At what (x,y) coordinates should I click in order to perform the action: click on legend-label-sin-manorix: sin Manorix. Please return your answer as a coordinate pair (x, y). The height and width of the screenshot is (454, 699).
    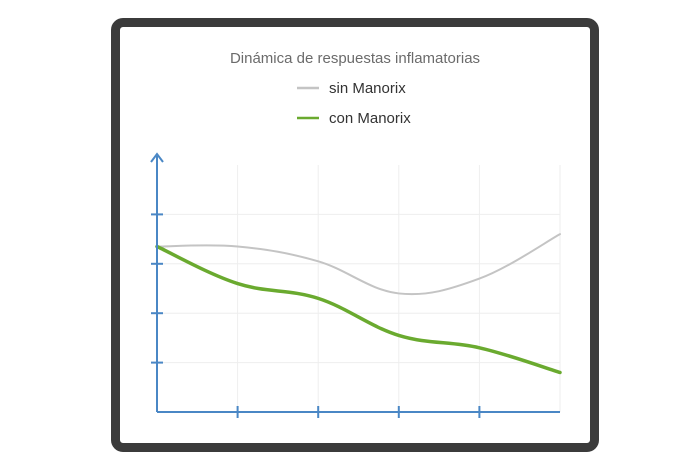
    Looking at the image, I should click on (367, 88).